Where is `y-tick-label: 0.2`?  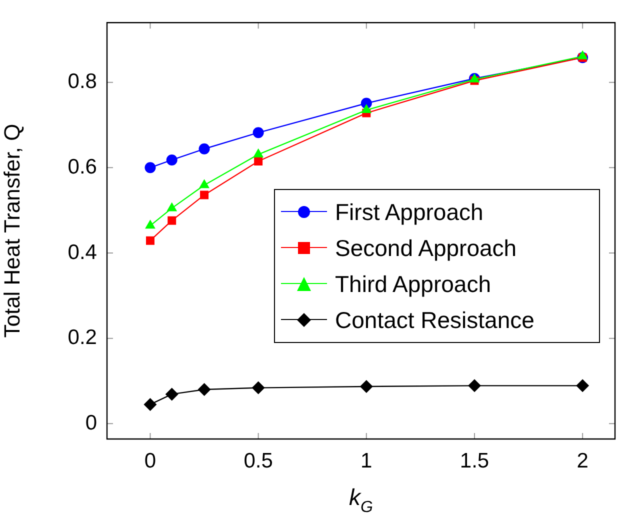
y-tick-label: 0.2 is located at coordinates (82, 338).